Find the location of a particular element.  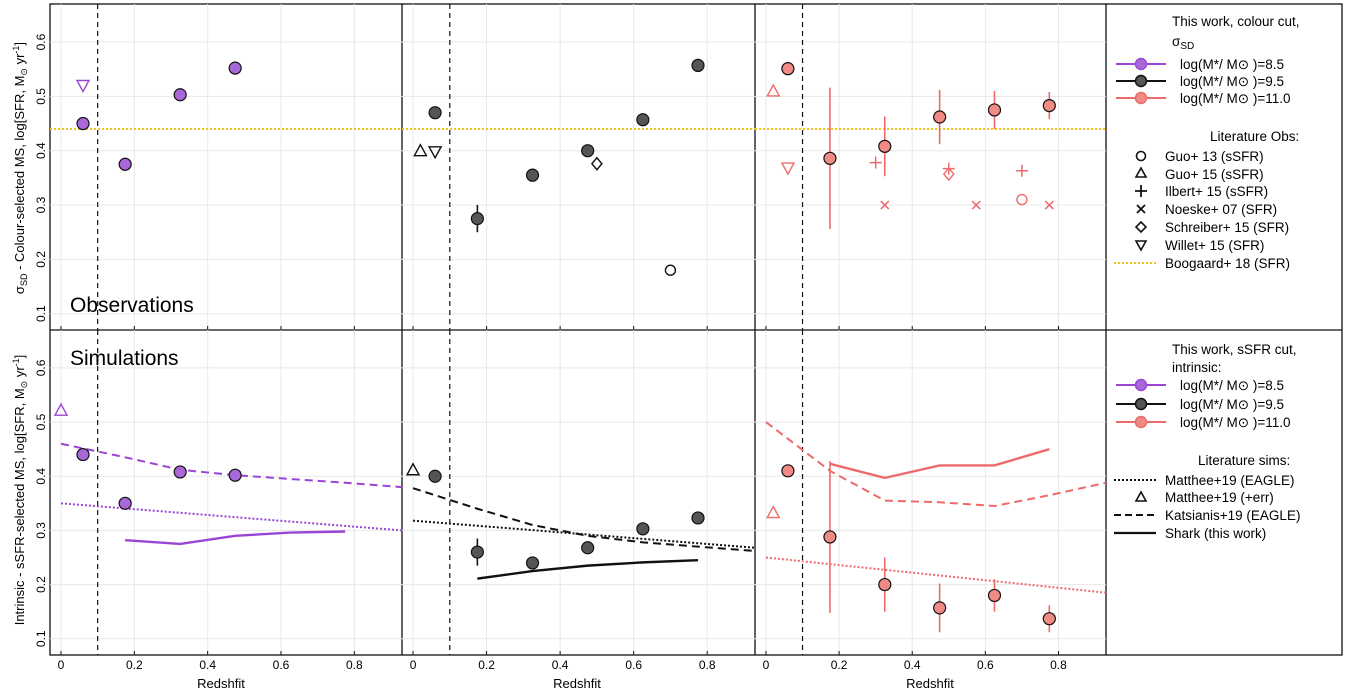

legend-top-title-sigma: σSD is located at coordinates (1183, 43).